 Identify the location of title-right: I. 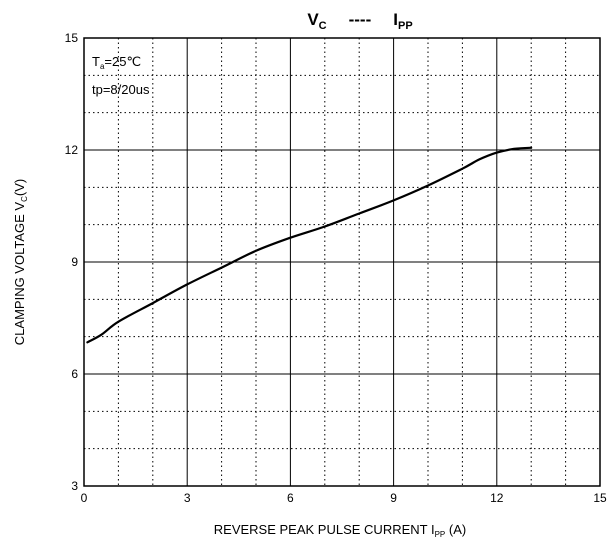
(395, 19).